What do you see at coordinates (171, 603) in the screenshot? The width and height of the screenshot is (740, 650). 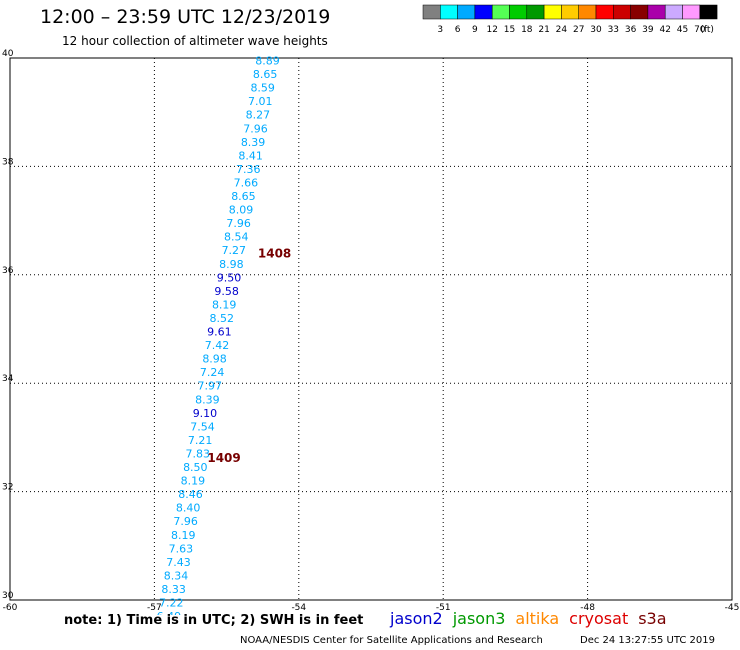 I see `wave-height-label: 7.22` at bounding box center [171, 603].